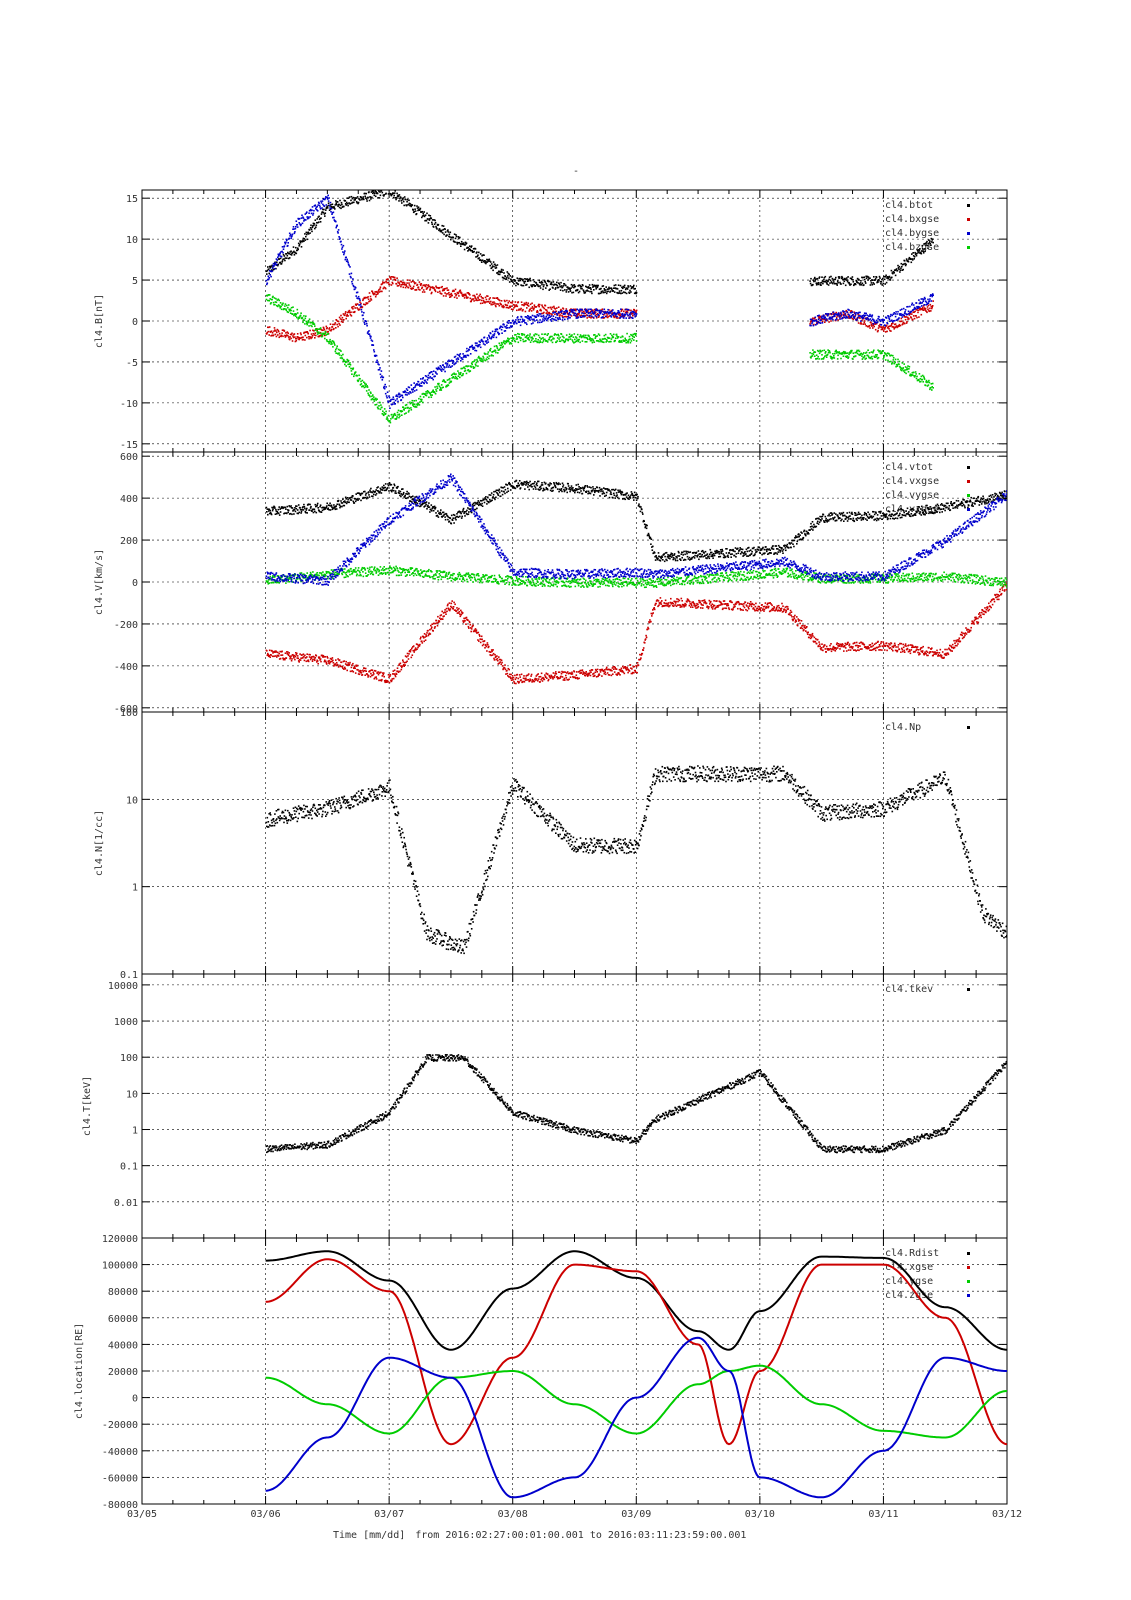 This screenshot has width=1131, height=1600. Describe the element at coordinates (912, 481) in the screenshot. I see `legend-label: cl4.vxgse` at that location.